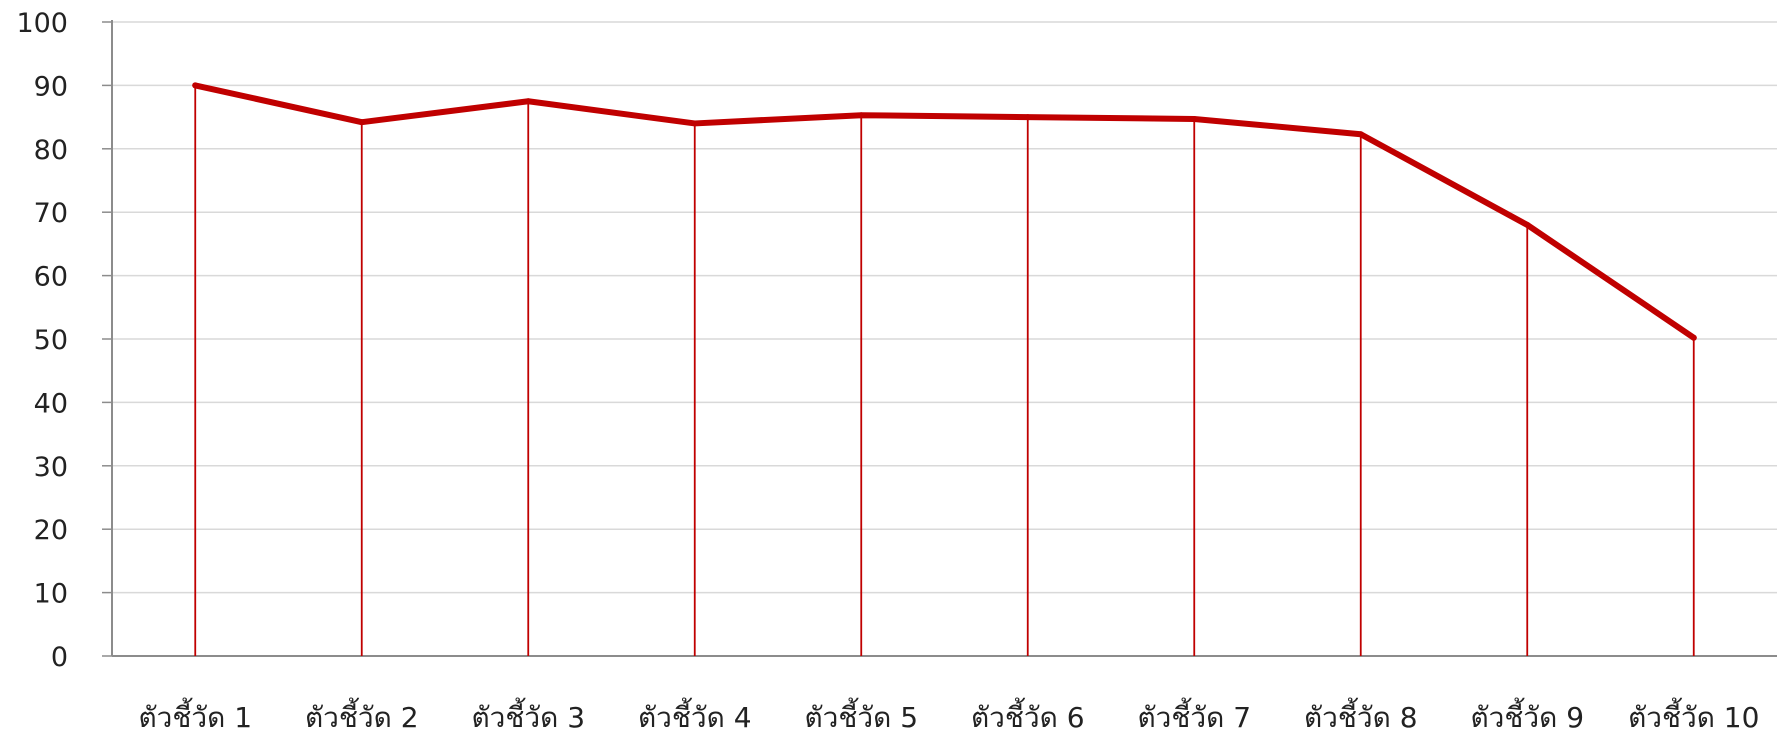  Describe the element at coordinates (695, 715) in the screenshot. I see `x-tick-label: ตัวชี้วัด 4` at that location.